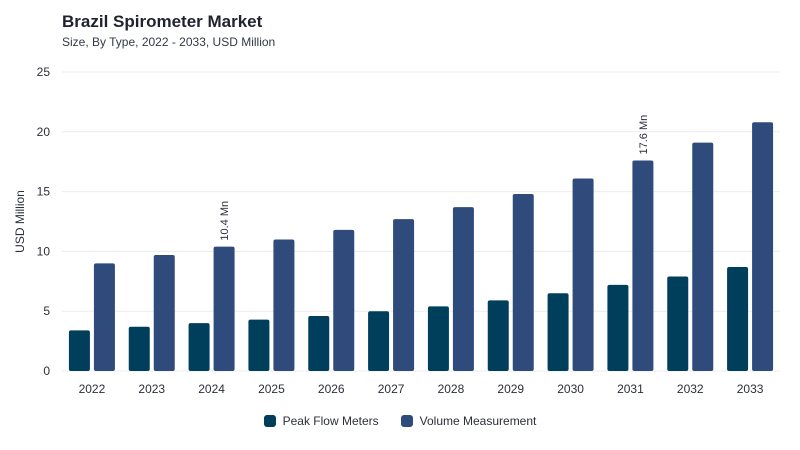 Image resolution: width=800 pixels, height=450 pixels. I want to click on legend-item-volume: Volume Measurement, so click(468, 421).